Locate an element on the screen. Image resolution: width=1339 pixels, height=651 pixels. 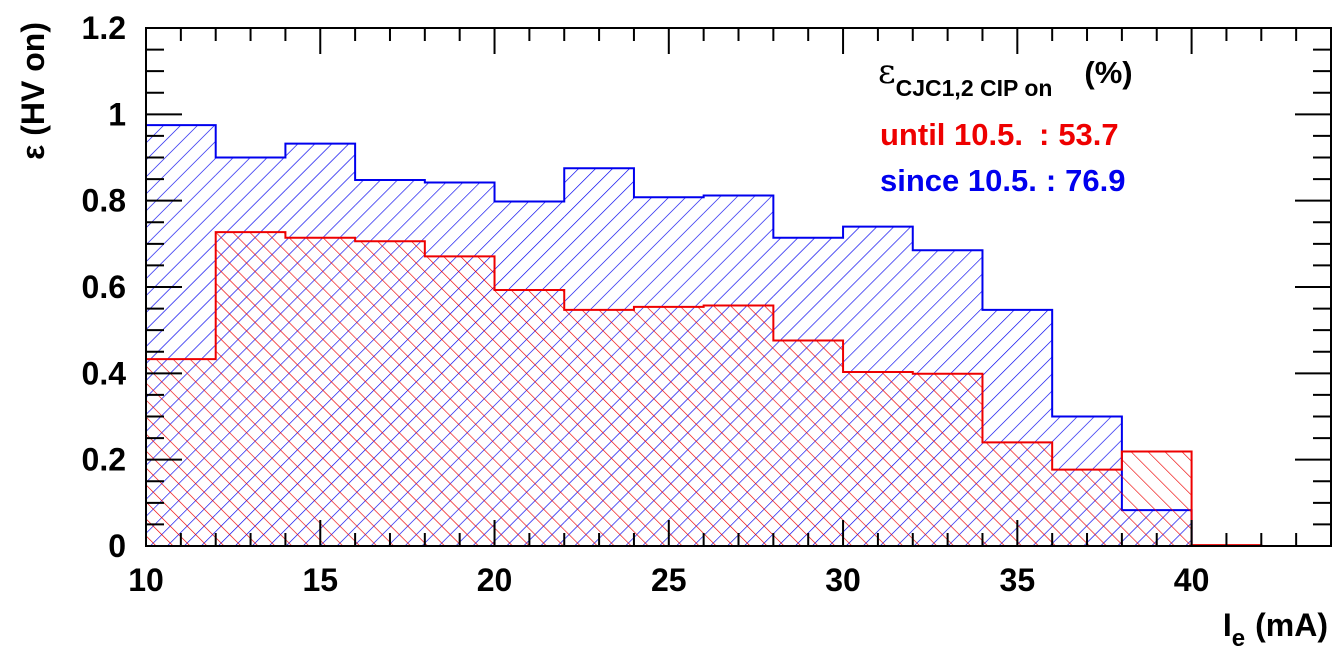
legend-entry-until-label: until 10.5. is located at coordinates (951, 134).